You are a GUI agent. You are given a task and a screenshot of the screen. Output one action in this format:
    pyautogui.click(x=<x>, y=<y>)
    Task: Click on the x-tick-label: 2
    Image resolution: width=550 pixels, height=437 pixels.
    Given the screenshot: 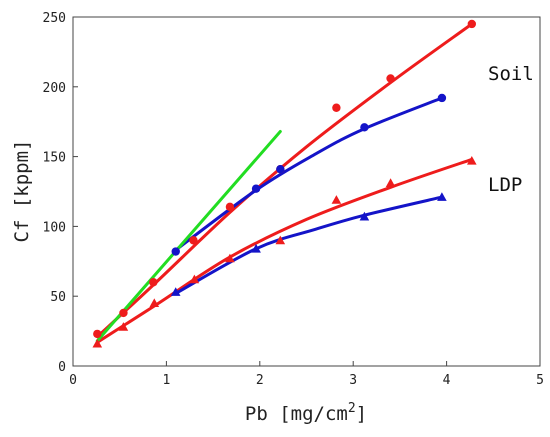 What is the action you would take?
    pyautogui.click(x=260, y=380)
    